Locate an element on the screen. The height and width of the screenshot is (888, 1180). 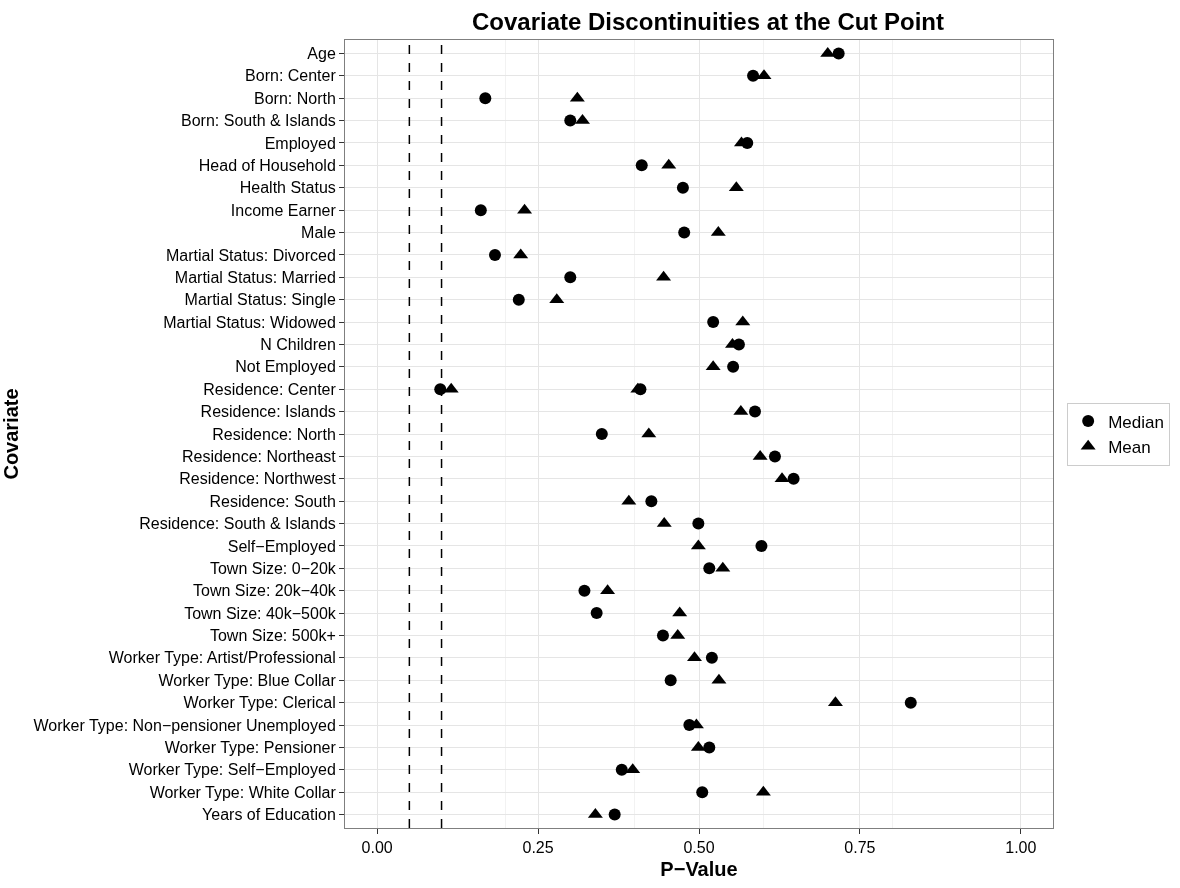
x-tick-label: 0.00 is located at coordinates (377, 848).